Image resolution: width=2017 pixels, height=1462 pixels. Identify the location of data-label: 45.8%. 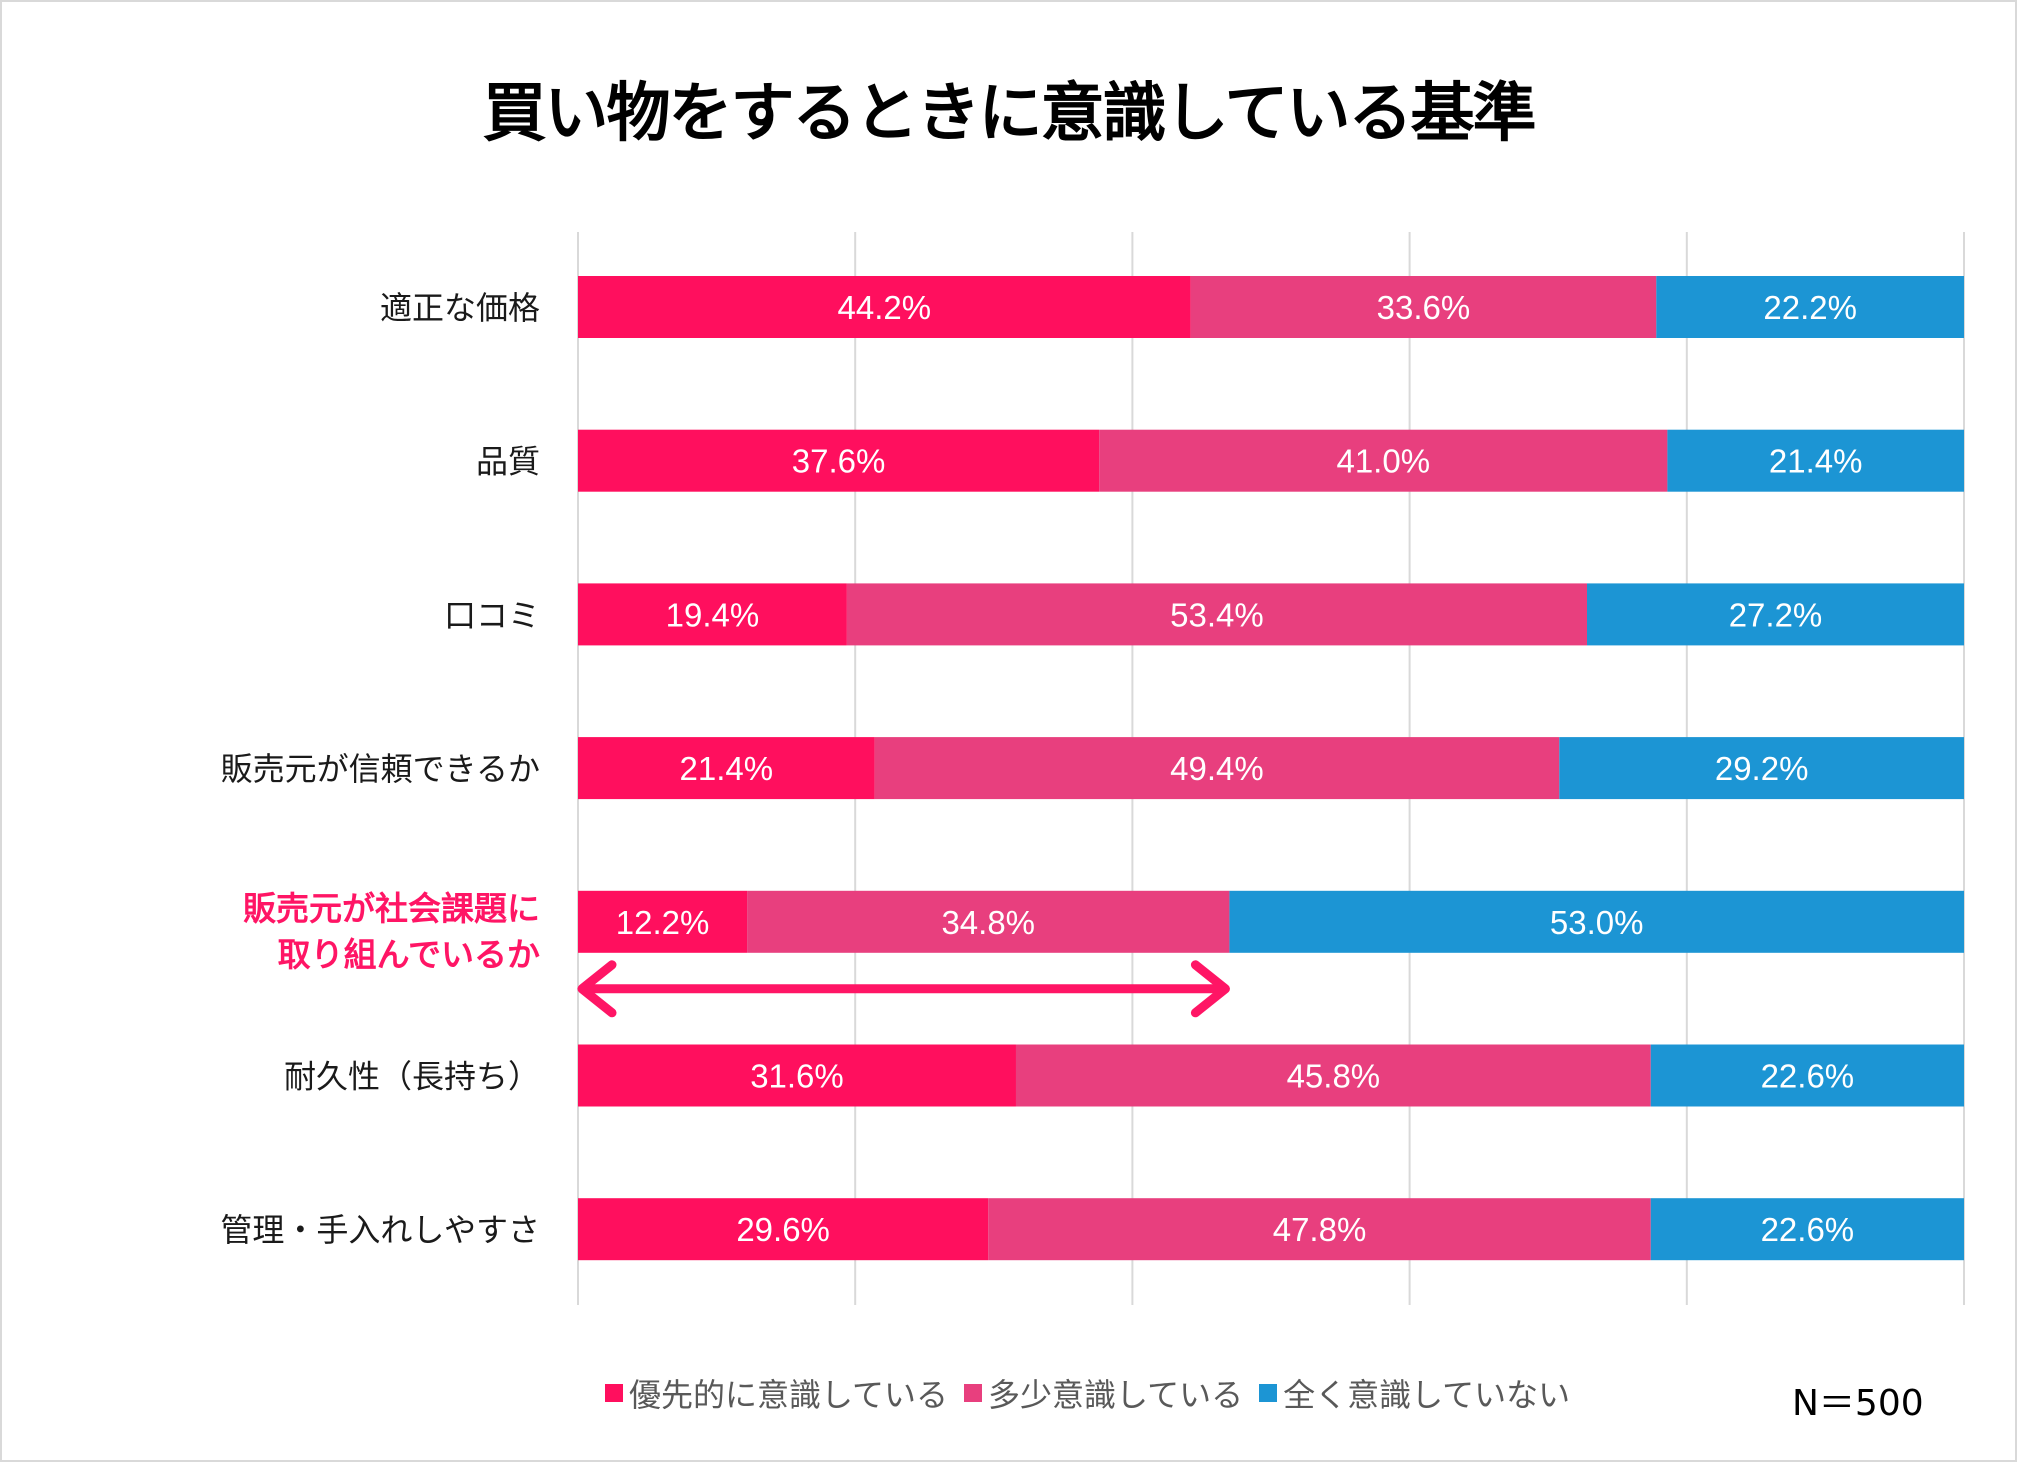
(1334, 1076).